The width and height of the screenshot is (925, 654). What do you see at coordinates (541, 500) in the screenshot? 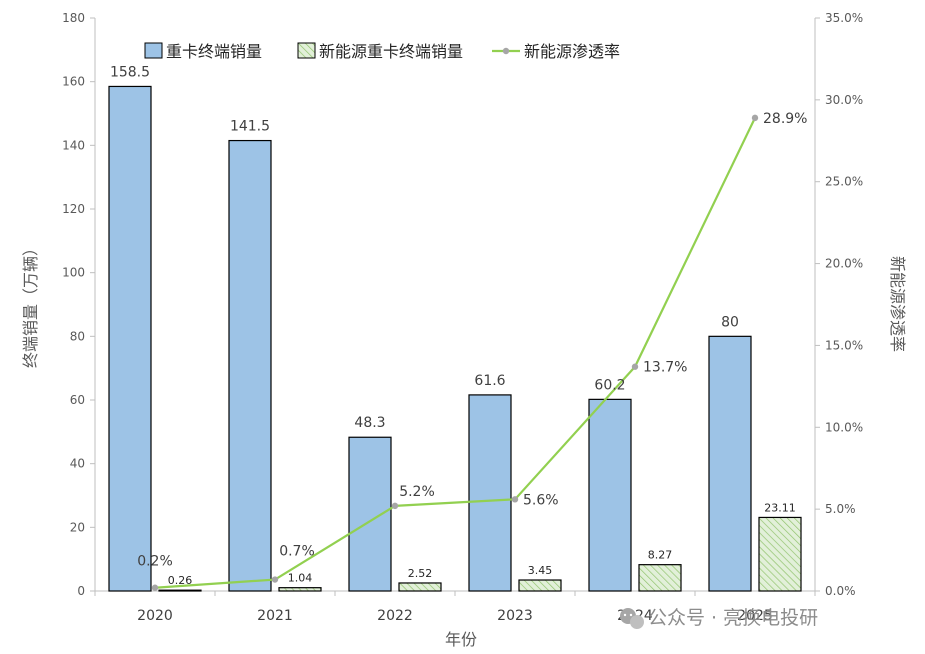
I see `data-label-rate: 5.6%` at bounding box center [541, 500].